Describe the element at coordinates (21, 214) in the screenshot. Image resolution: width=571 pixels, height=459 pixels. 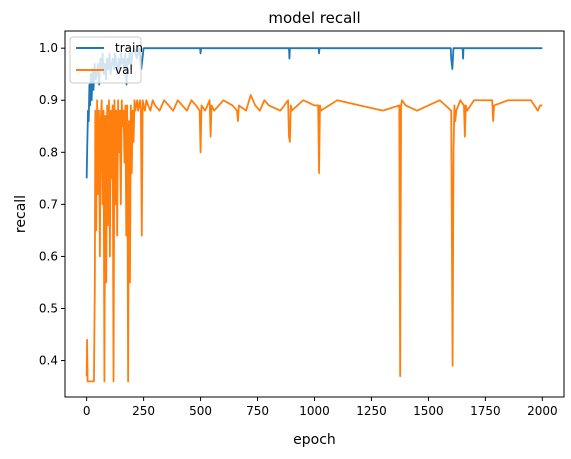
I see `y-axis-label: recall` at that location.